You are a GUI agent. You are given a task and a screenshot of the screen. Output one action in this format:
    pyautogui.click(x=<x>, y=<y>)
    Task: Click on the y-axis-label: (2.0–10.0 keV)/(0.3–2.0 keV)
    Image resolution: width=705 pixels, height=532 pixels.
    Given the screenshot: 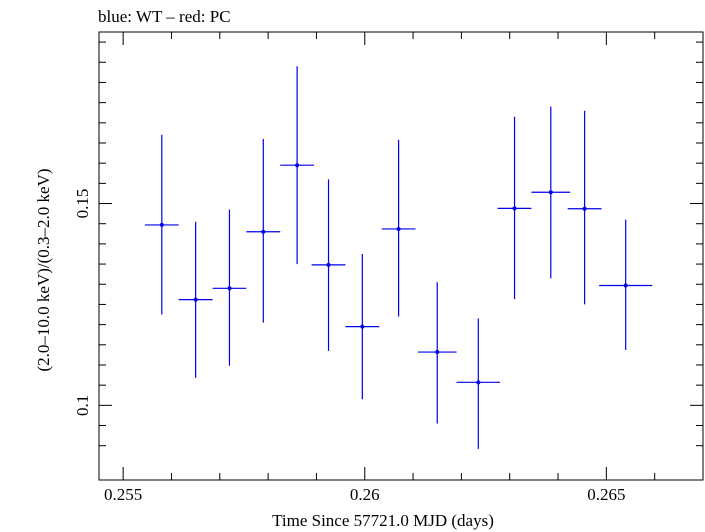 What is the action you would take?
    pyautogui.click(x=43, y=269)
    